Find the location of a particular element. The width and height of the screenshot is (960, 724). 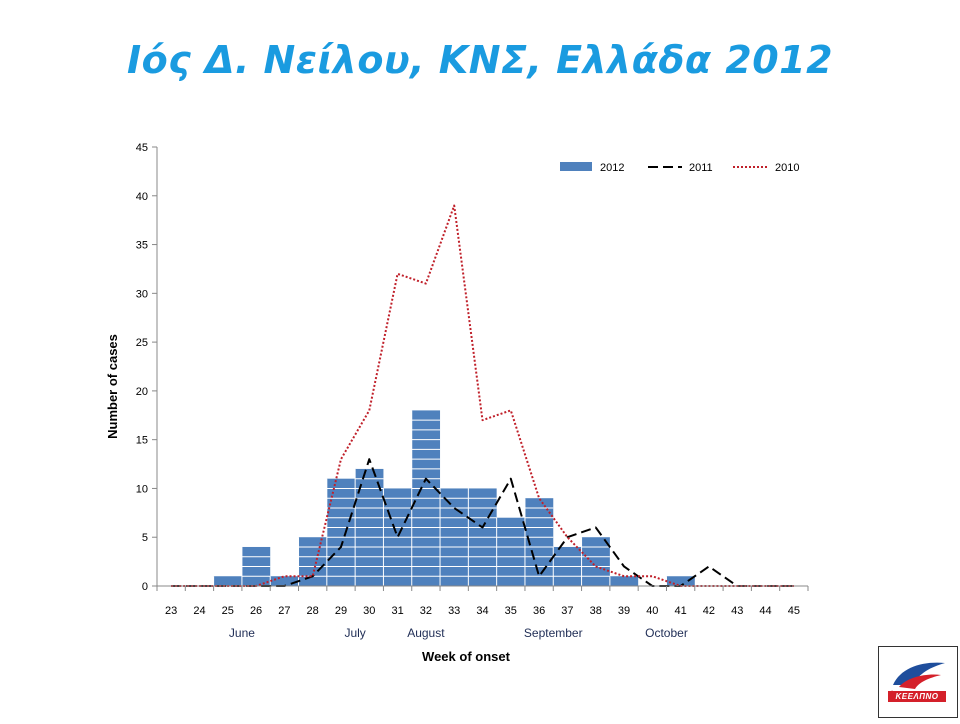

y-tick-label: 5 is located at coordinates (145, 538).